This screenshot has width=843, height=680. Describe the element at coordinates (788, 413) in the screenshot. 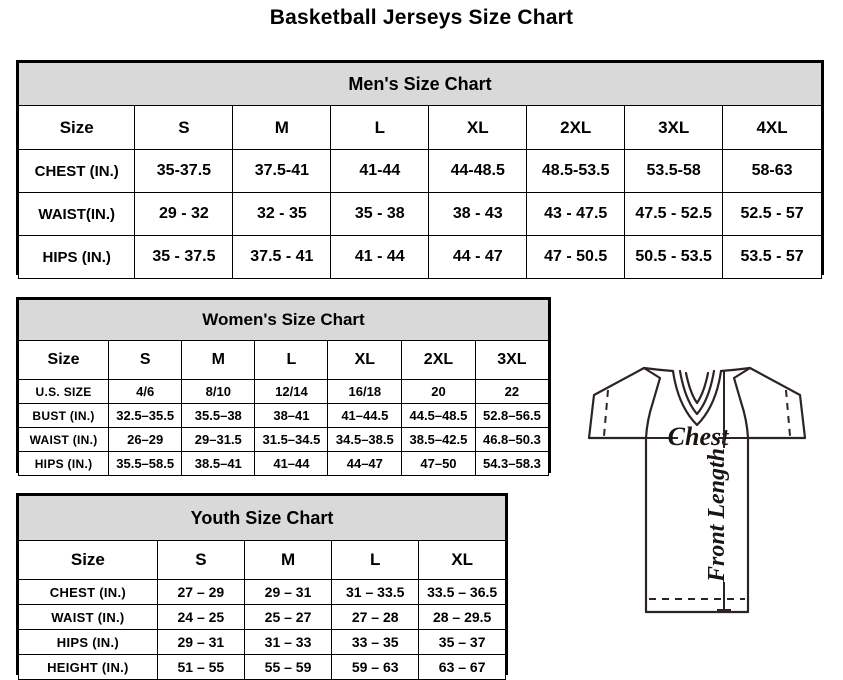

I see `jersey-right-cuff-dashed-line` at that location.